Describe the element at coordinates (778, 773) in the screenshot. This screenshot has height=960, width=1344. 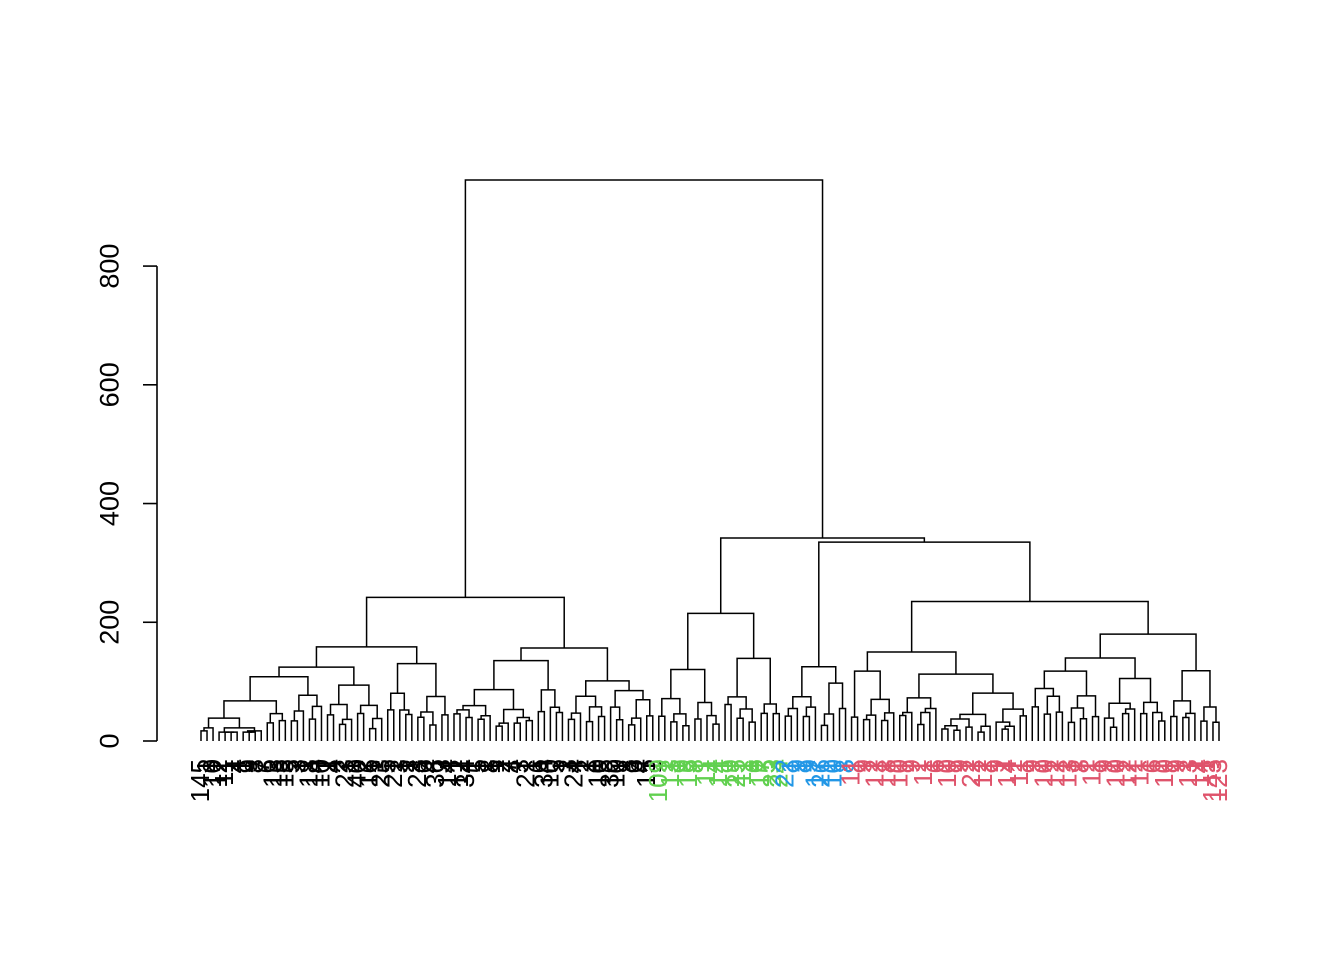
I see `leaf-label: 24` at that location.